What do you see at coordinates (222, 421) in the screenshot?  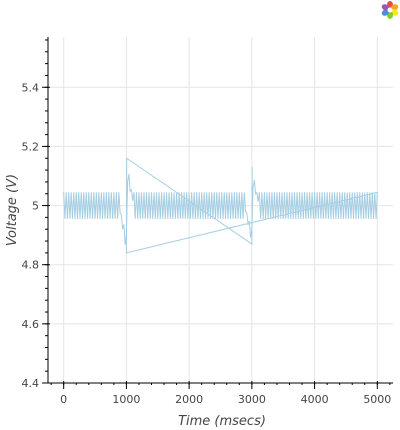 I see `x-axis-label: Time (msecs)` at bounding box center [222, 421].